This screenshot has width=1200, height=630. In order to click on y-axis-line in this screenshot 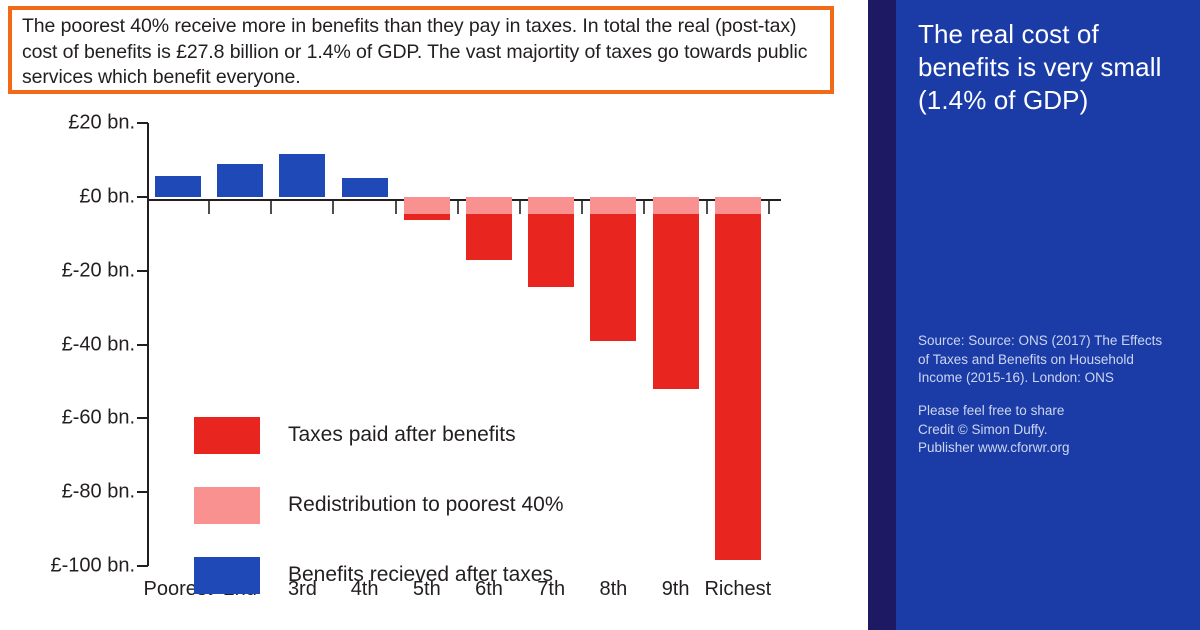, I will do `click(148, 344)`.